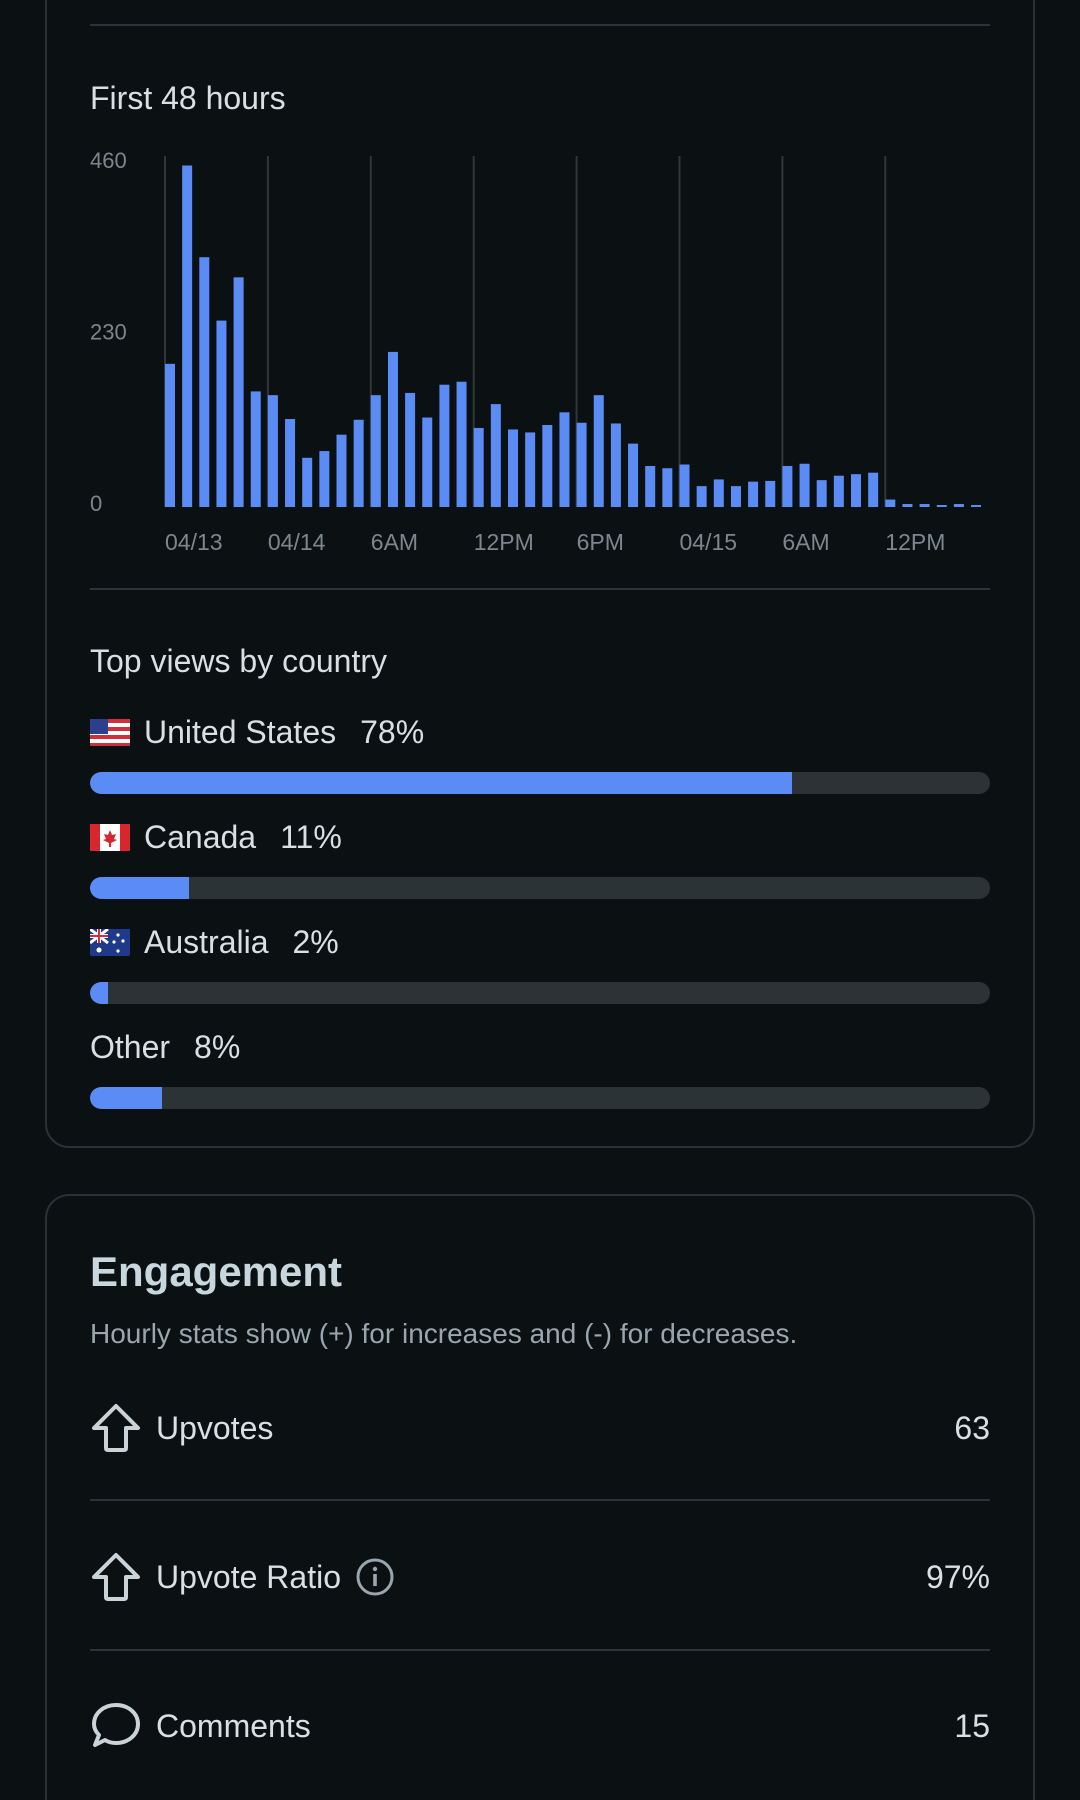 This screenshot has height=1800, width=1080. What do you see at coordinates (709, 542) in the screenshot?
I see `x-tick-label: 04/15` at bounding box center [709, 542].